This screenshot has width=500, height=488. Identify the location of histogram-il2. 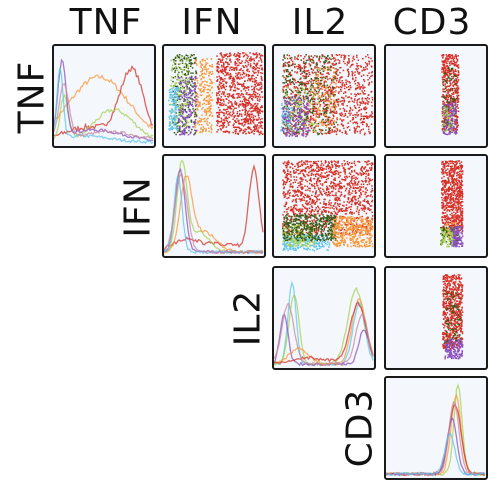
(324, 318).